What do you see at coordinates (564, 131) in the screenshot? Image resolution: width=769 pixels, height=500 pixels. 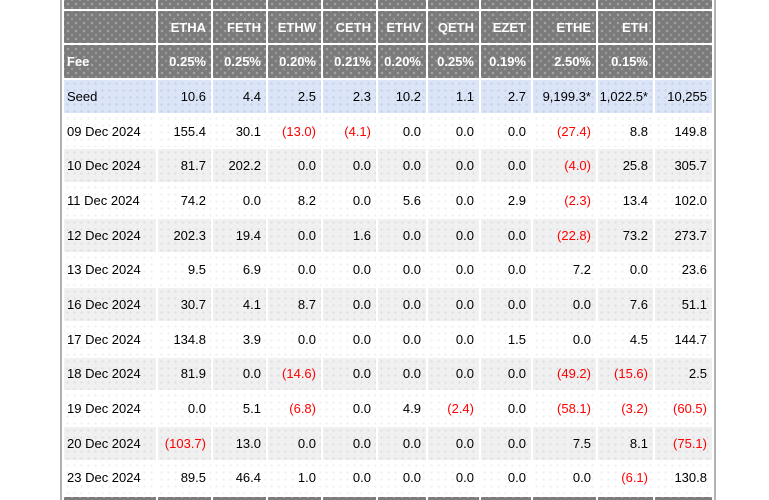 I see `value-cell: (27.4)` at bounding box center [564, 131].